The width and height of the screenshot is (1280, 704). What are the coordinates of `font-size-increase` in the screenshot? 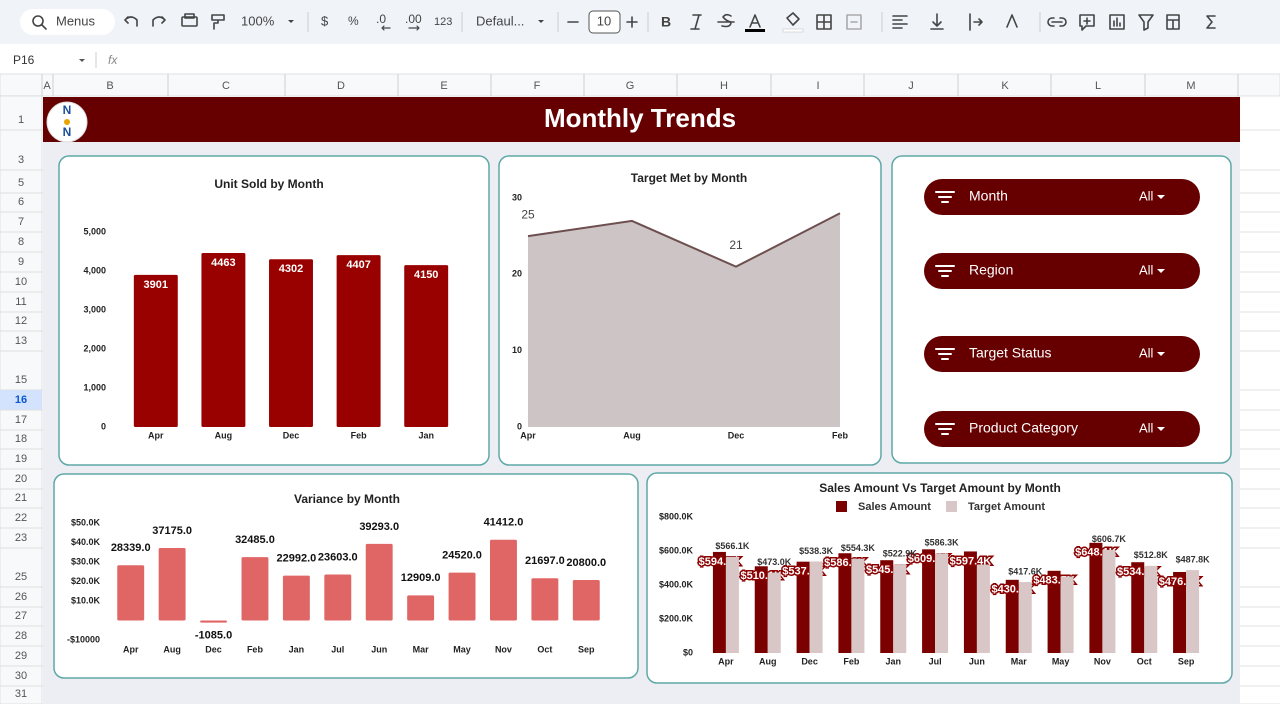 It's located at (632, 22).